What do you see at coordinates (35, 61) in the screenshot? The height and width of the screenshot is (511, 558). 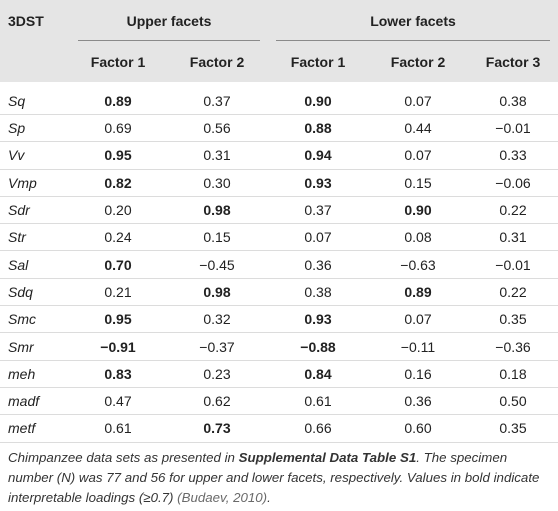 I see `column-header-blank` at bounding box center [35, 61].